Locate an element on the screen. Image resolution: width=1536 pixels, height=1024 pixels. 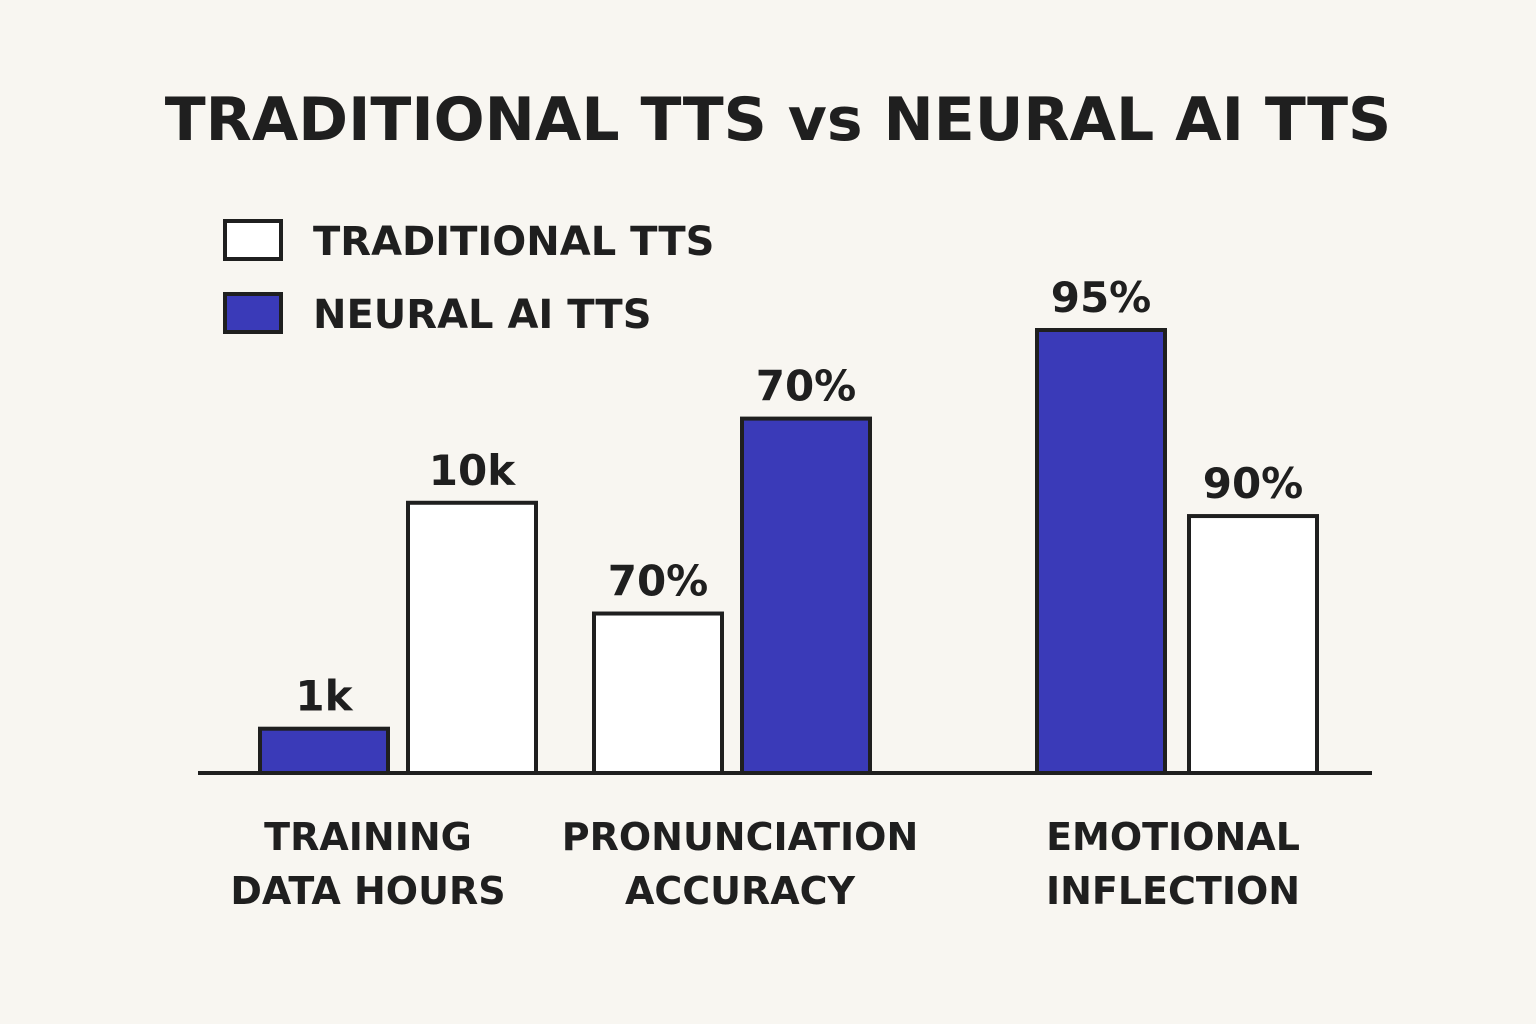
data-label-neural-ai-tts-3: 95% is located at coordinates (1101, 297).